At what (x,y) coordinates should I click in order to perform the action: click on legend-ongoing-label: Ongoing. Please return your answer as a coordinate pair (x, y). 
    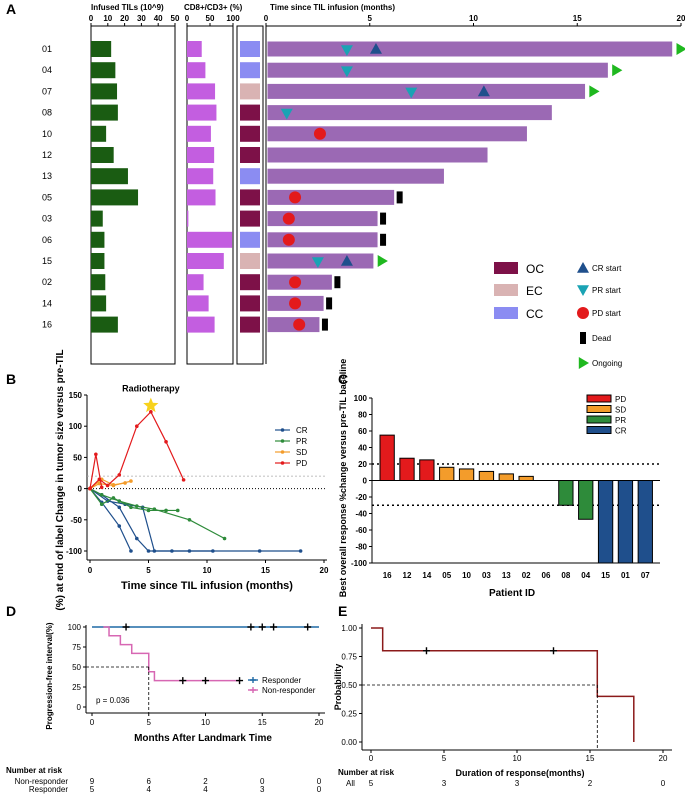
    Looking at the image, I should click on (607, 363).